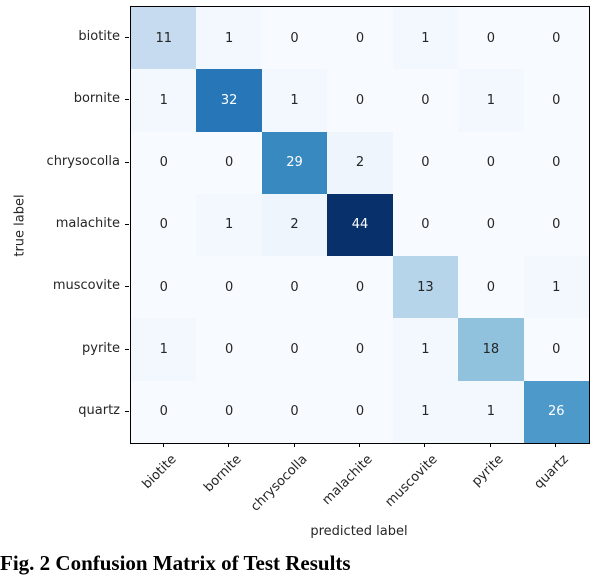 The width and height of the screenshot is (600, 586). What do you see at coordinates (551, 472) in the screenshot?
I see `x-tick-label: quartz` at bounding box center [551, 472].